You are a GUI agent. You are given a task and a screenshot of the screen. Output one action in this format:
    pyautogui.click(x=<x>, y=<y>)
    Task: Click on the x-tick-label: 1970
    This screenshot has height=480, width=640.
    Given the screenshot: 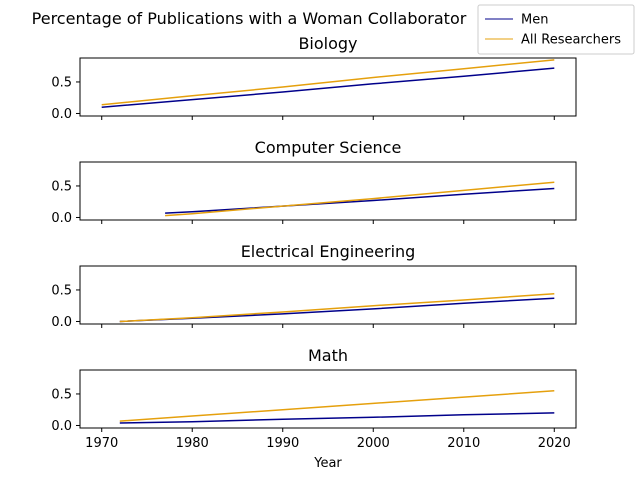 What is the action you would take?
    pyautogui.click(x=101, y=443)
    